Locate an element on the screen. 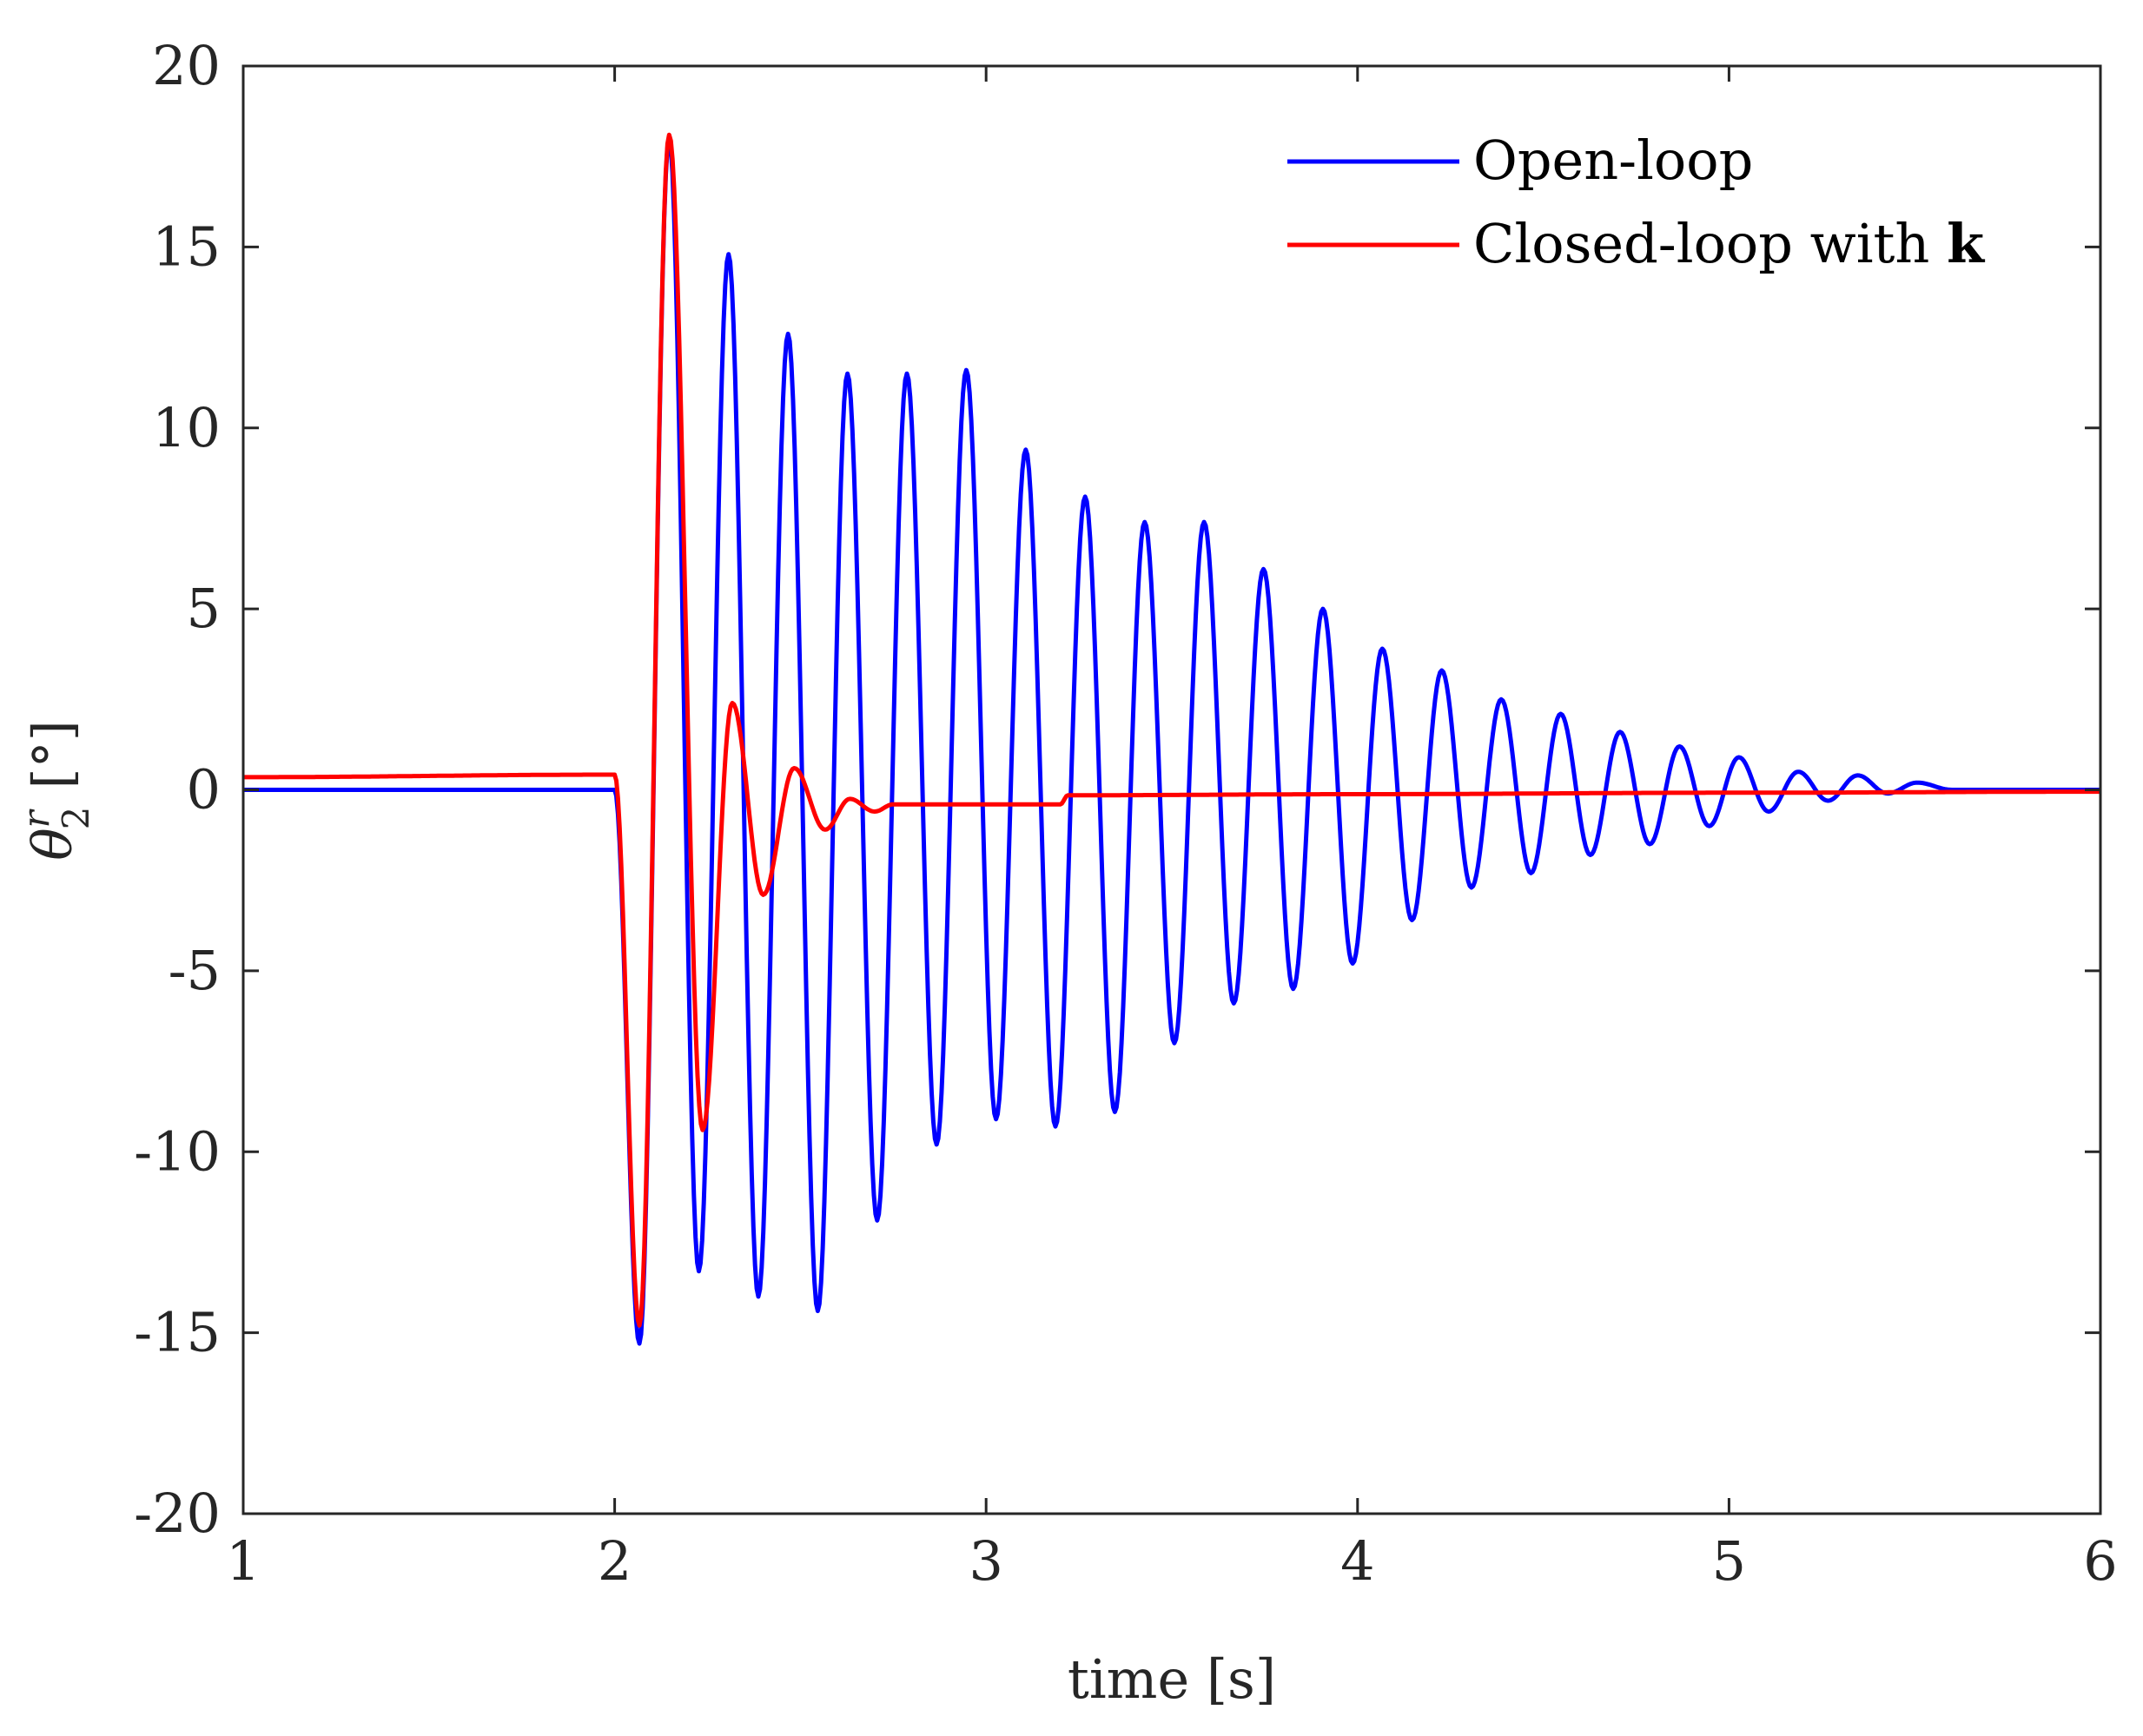 The image size is (2143, 1736). y-tick-label: 20 is located at coordinates (186, 65).